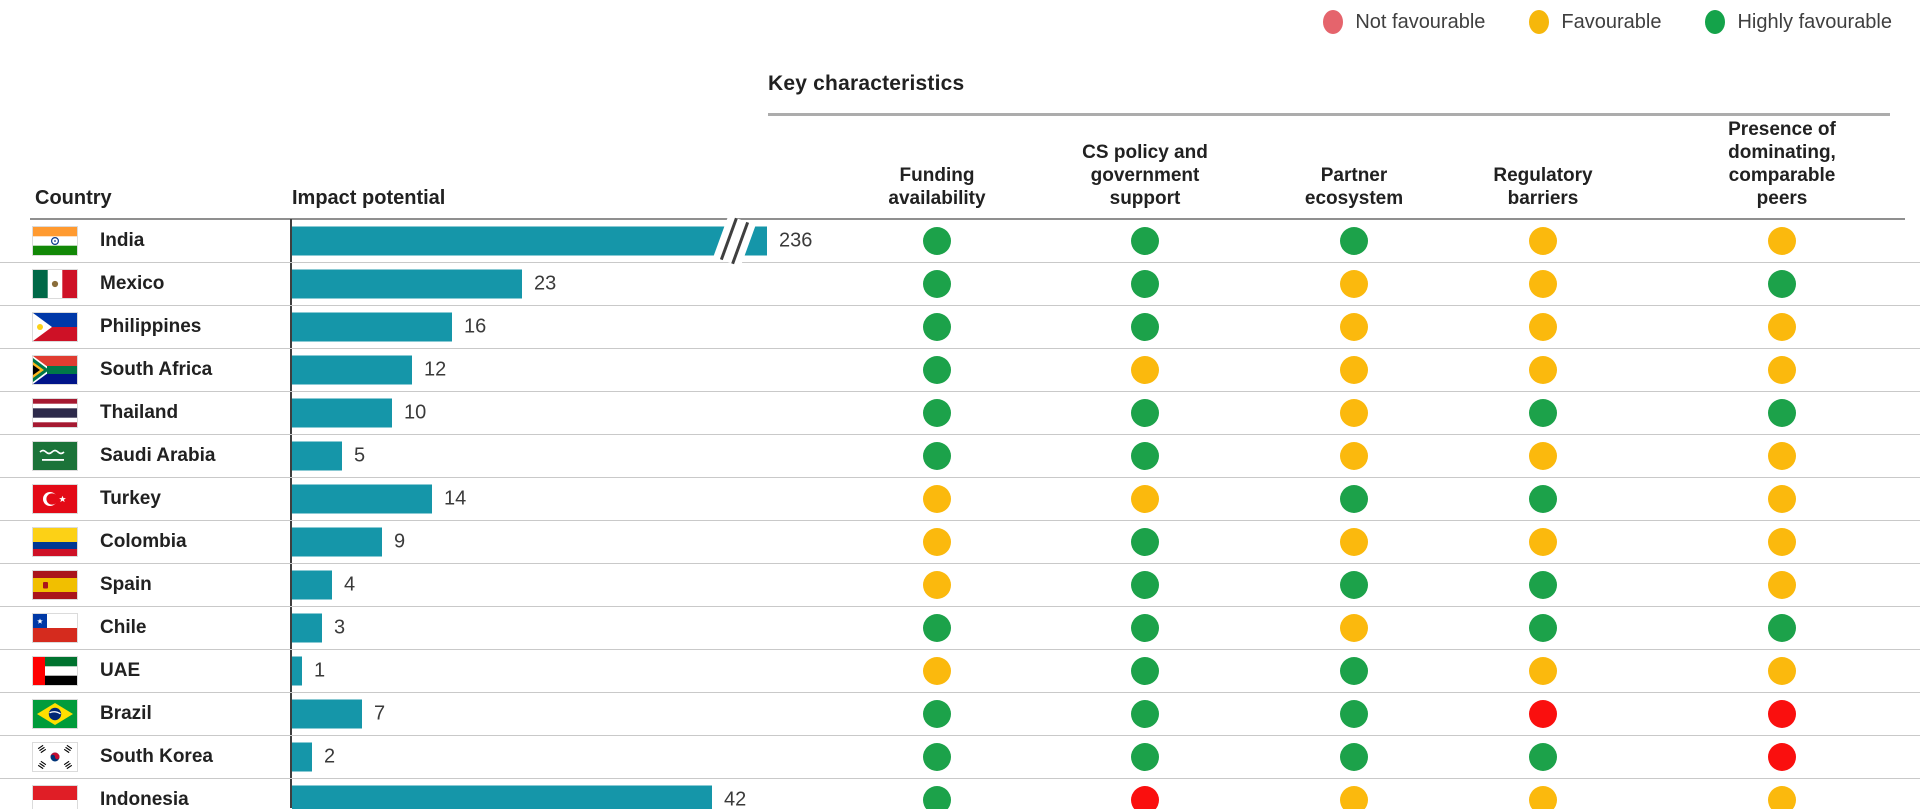 Image resolution: width=1920 pixels, height=809 pixels. What do you see at coordinates (960, 757) in the screenshot?
I see `table-row: South Korea 2` at bounding box center [960, 757].